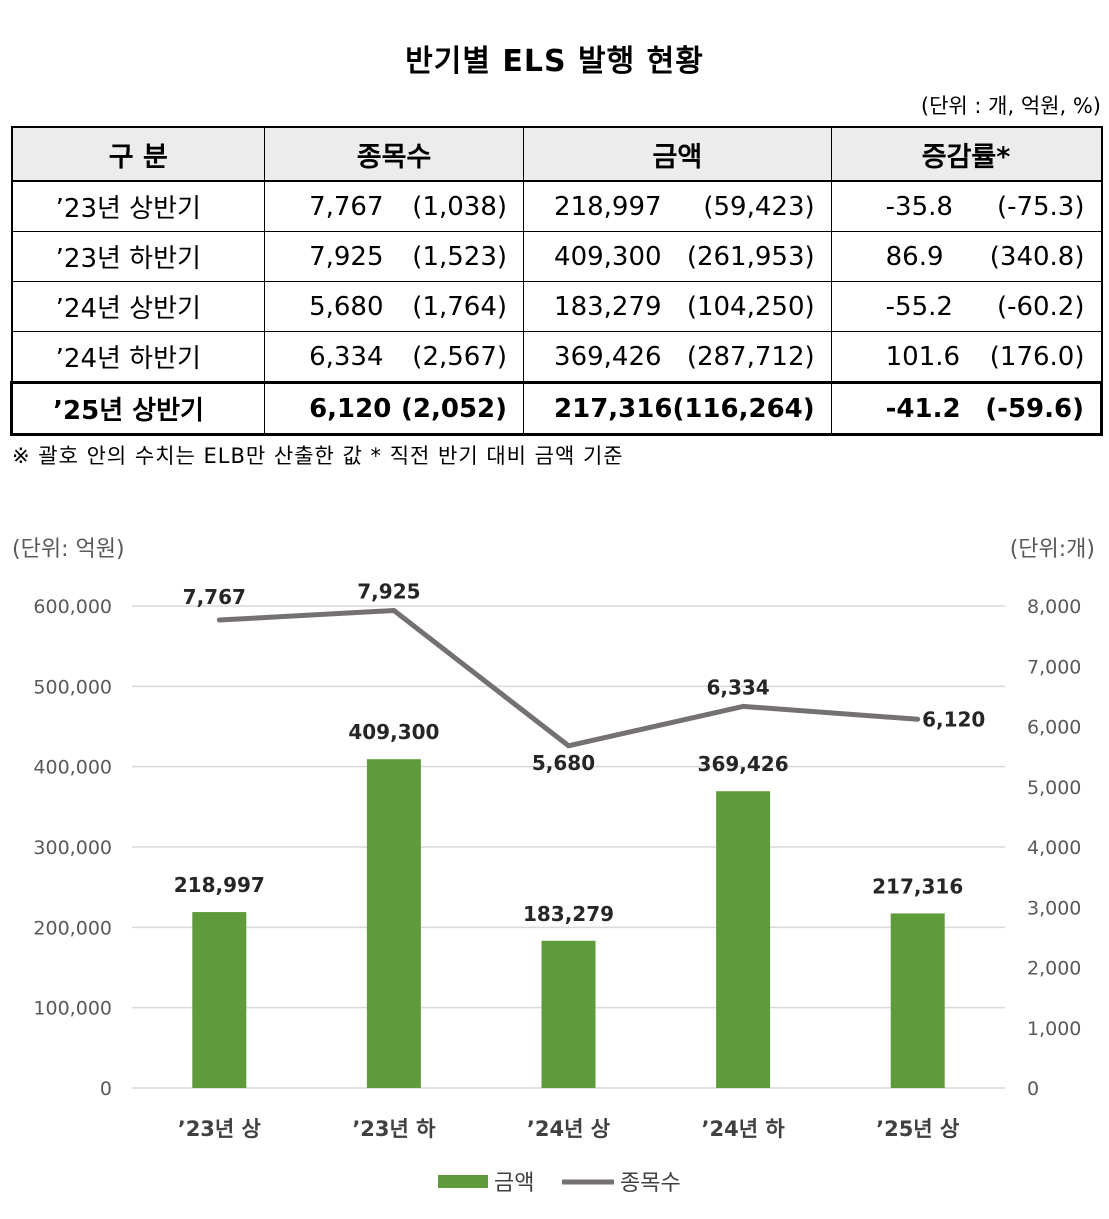  What do you see at coordinates (608, 256) in the screenshot?
I see `amount-value: 409,300` at bounding box center [608, 256].